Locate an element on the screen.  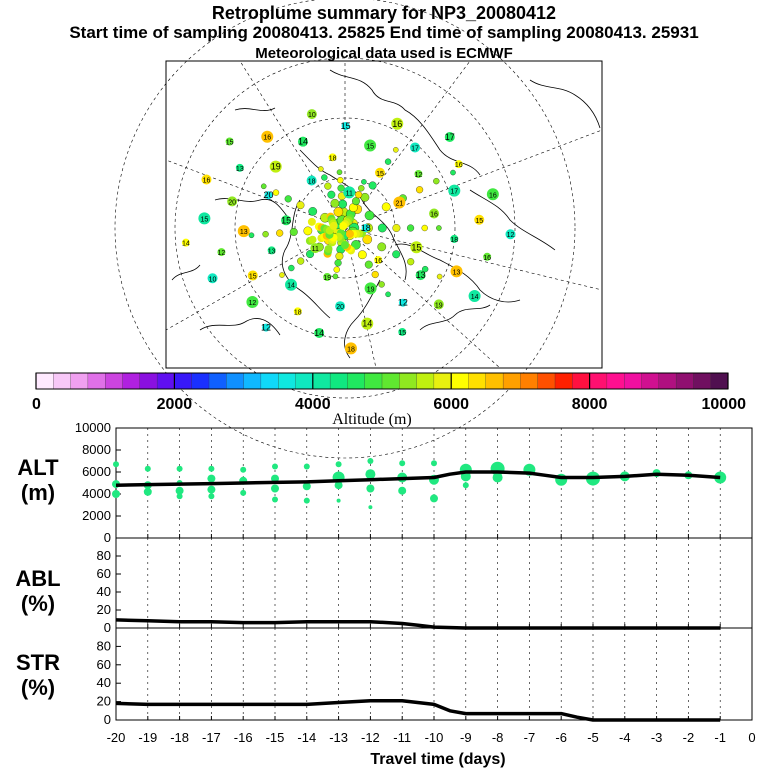
y-tick-label: 20 is located at coordinates (104, 701).